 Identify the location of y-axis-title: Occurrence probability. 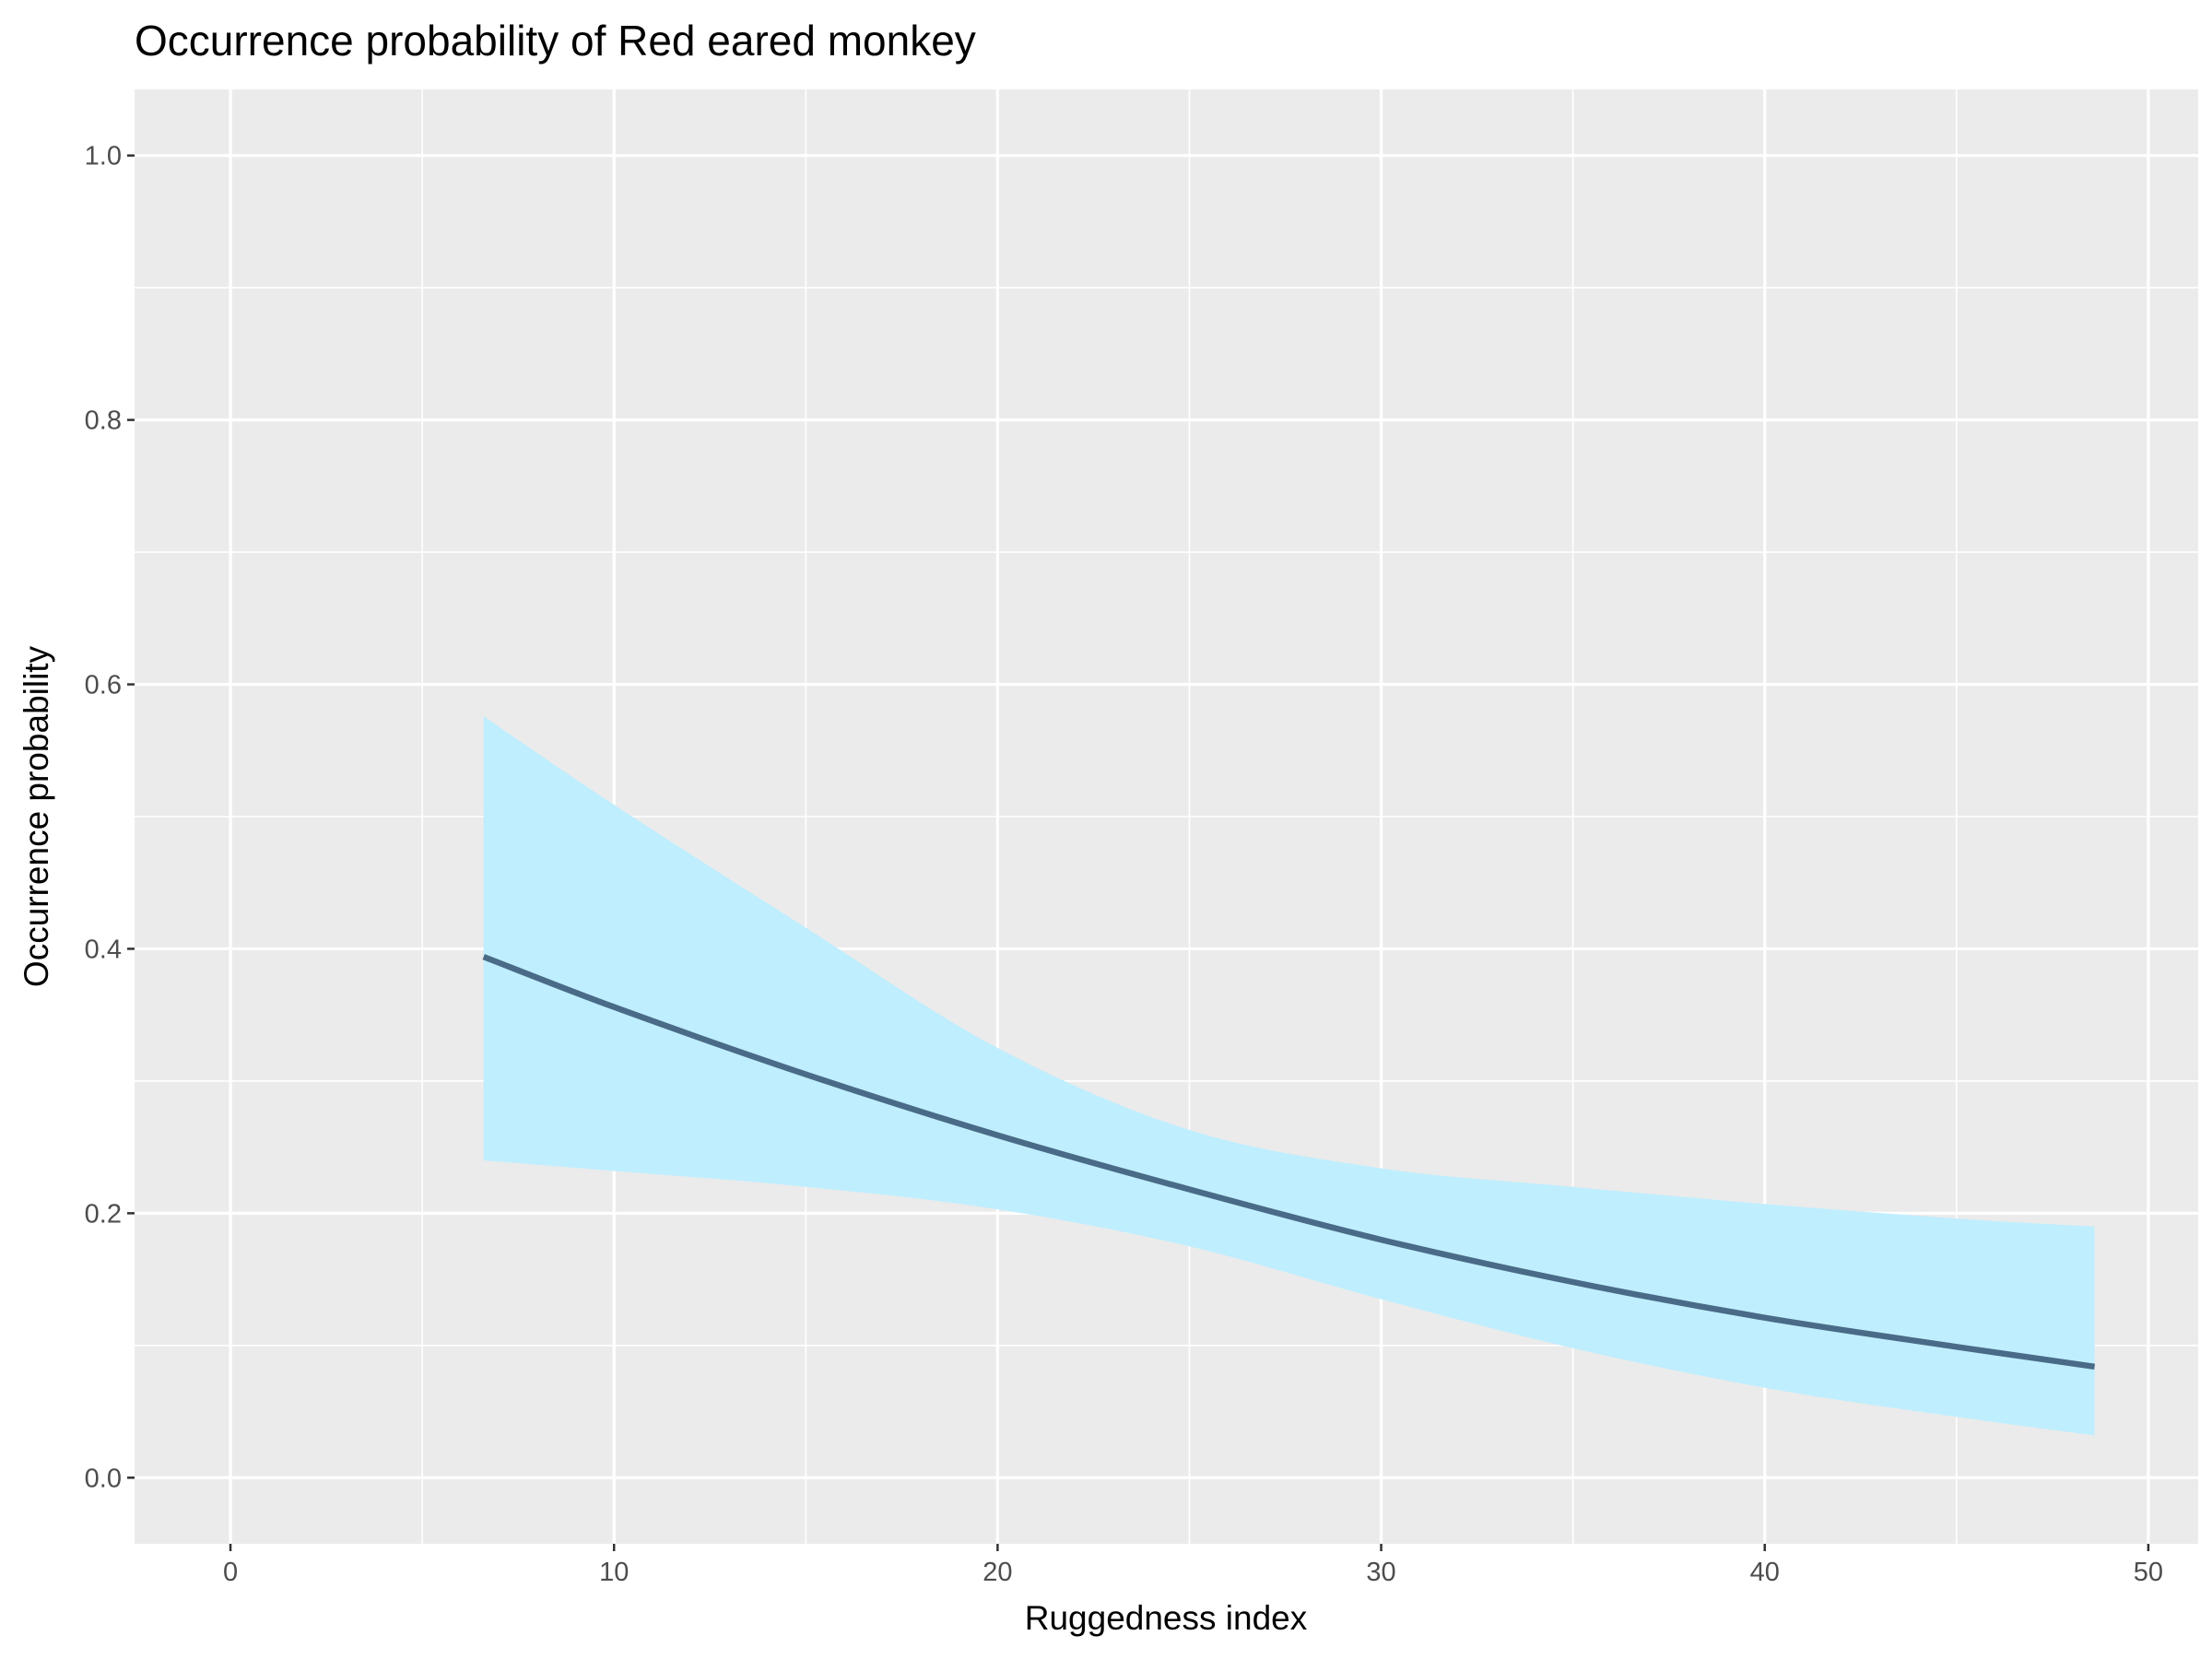
(36, 816).